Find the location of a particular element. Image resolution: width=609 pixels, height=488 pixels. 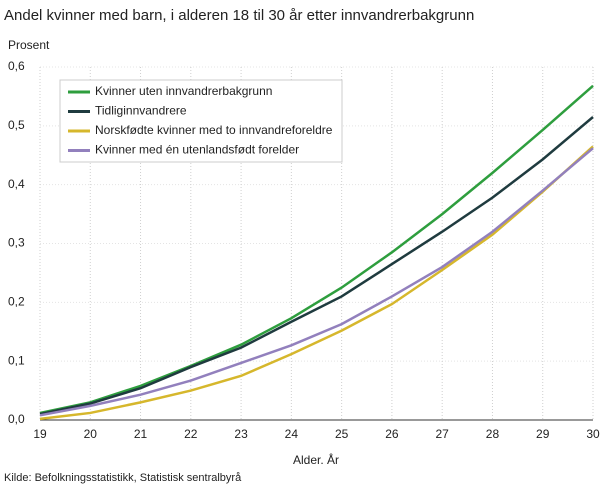

y-tick-label: 0,0 is located at coordinates (16, 419).